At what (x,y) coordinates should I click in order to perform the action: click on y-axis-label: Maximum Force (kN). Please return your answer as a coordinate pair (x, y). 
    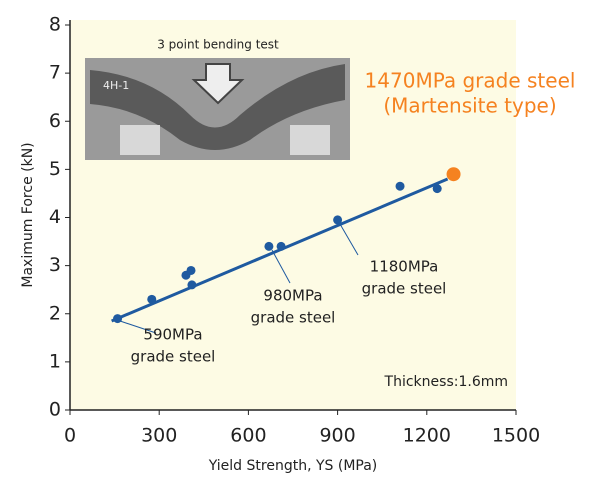
    Looking at the image, I should click on (28, 214).